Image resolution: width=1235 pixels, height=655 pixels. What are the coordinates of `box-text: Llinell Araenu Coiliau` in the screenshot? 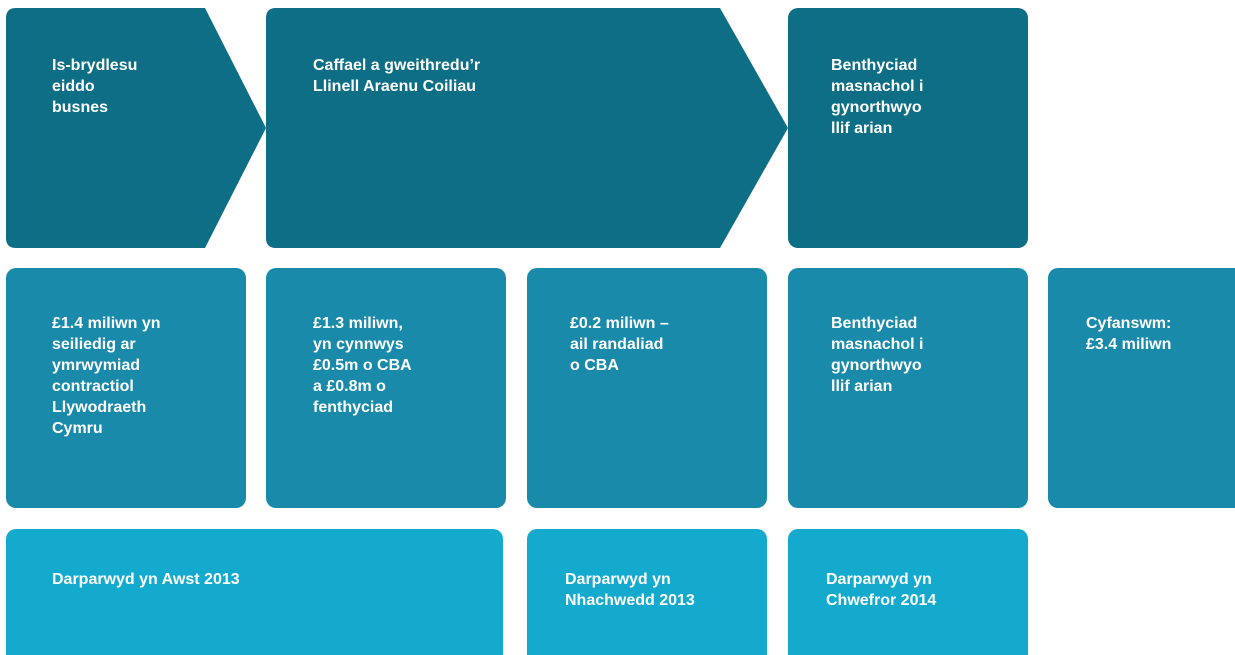 It's located at (394, 86).